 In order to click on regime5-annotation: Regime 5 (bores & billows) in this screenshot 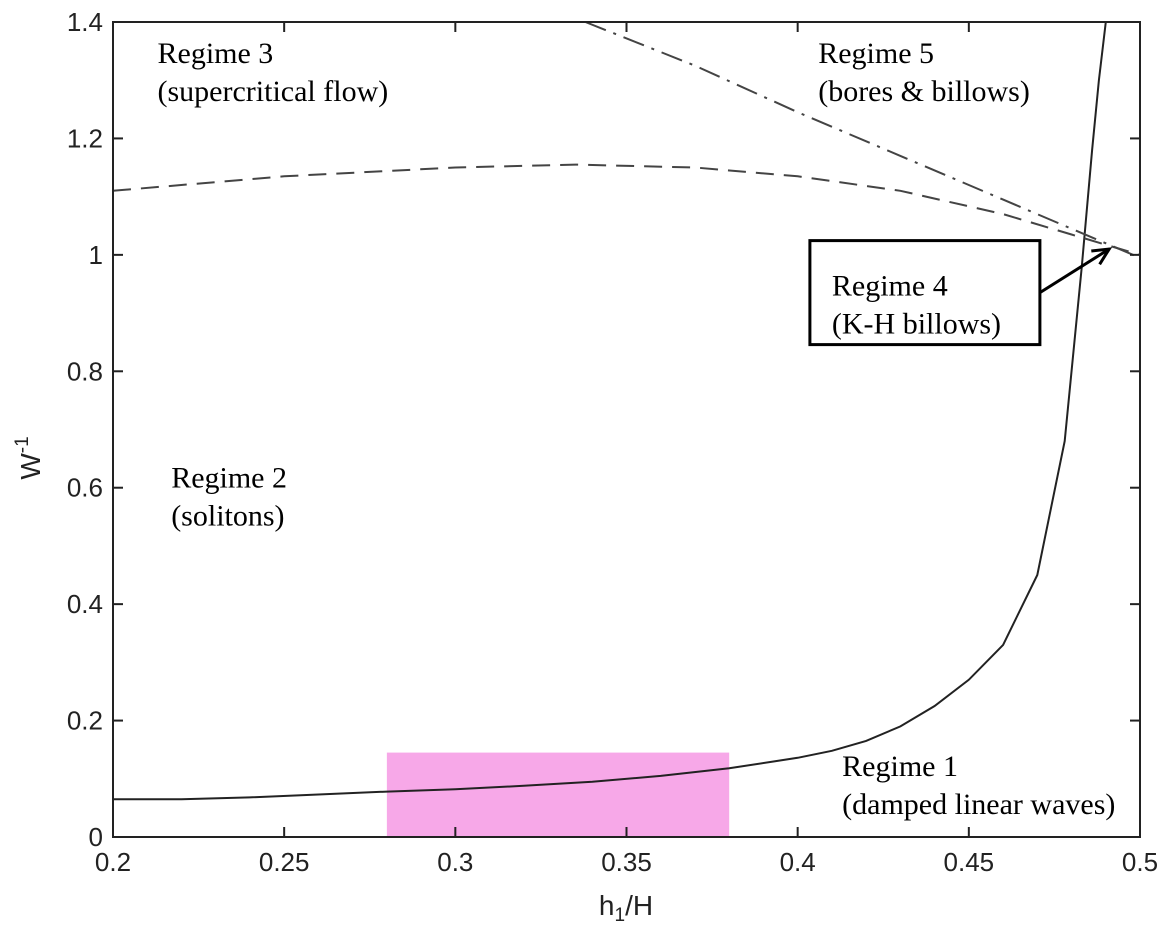, I will do `click(924, 72)`.